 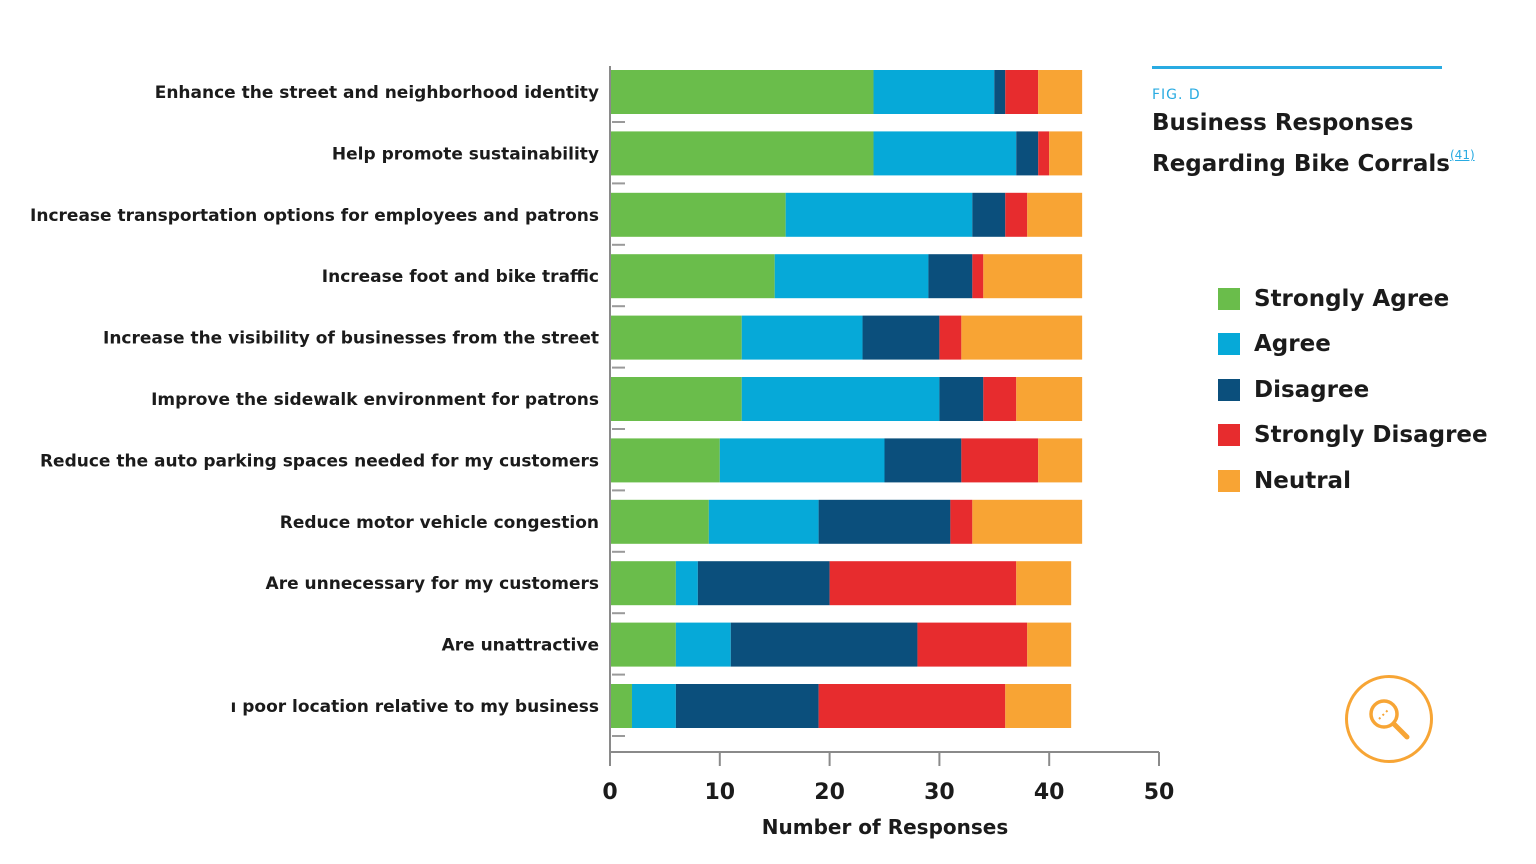 I want to click on zoom-button, so click(x=1389, y=719).